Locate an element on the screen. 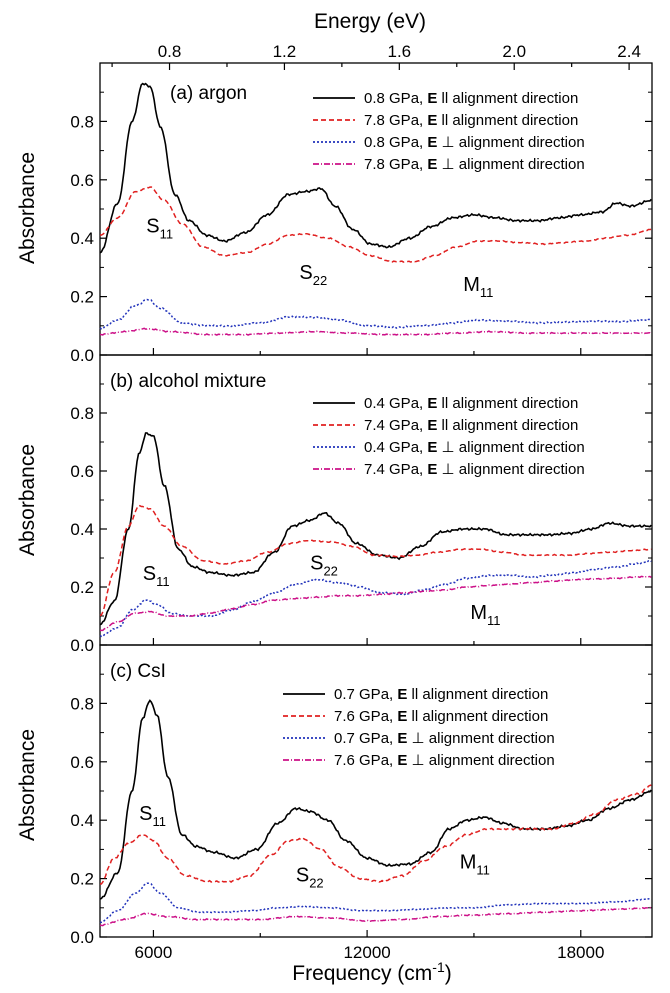  x-tick-label: 12000 is located at coordinates (366, 952).